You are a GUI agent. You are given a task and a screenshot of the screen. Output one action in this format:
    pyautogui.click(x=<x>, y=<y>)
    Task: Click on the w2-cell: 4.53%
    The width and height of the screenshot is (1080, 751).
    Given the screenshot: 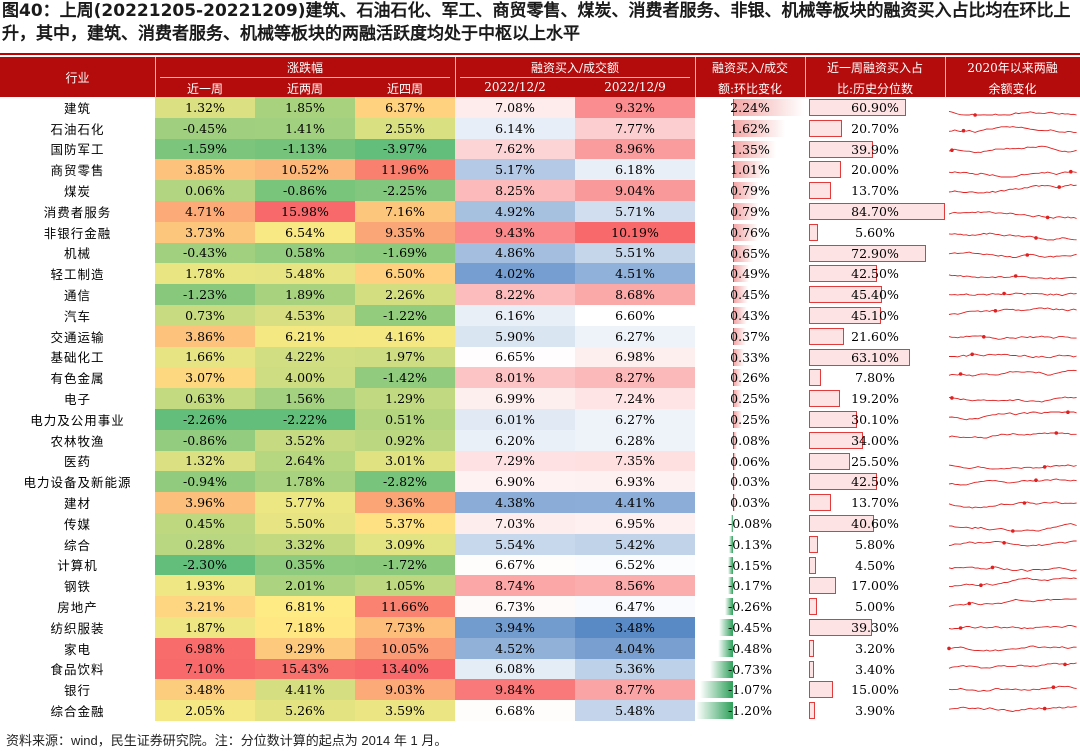 What is the action you would take?
    pyautogui.click(x=305, y=315)
    